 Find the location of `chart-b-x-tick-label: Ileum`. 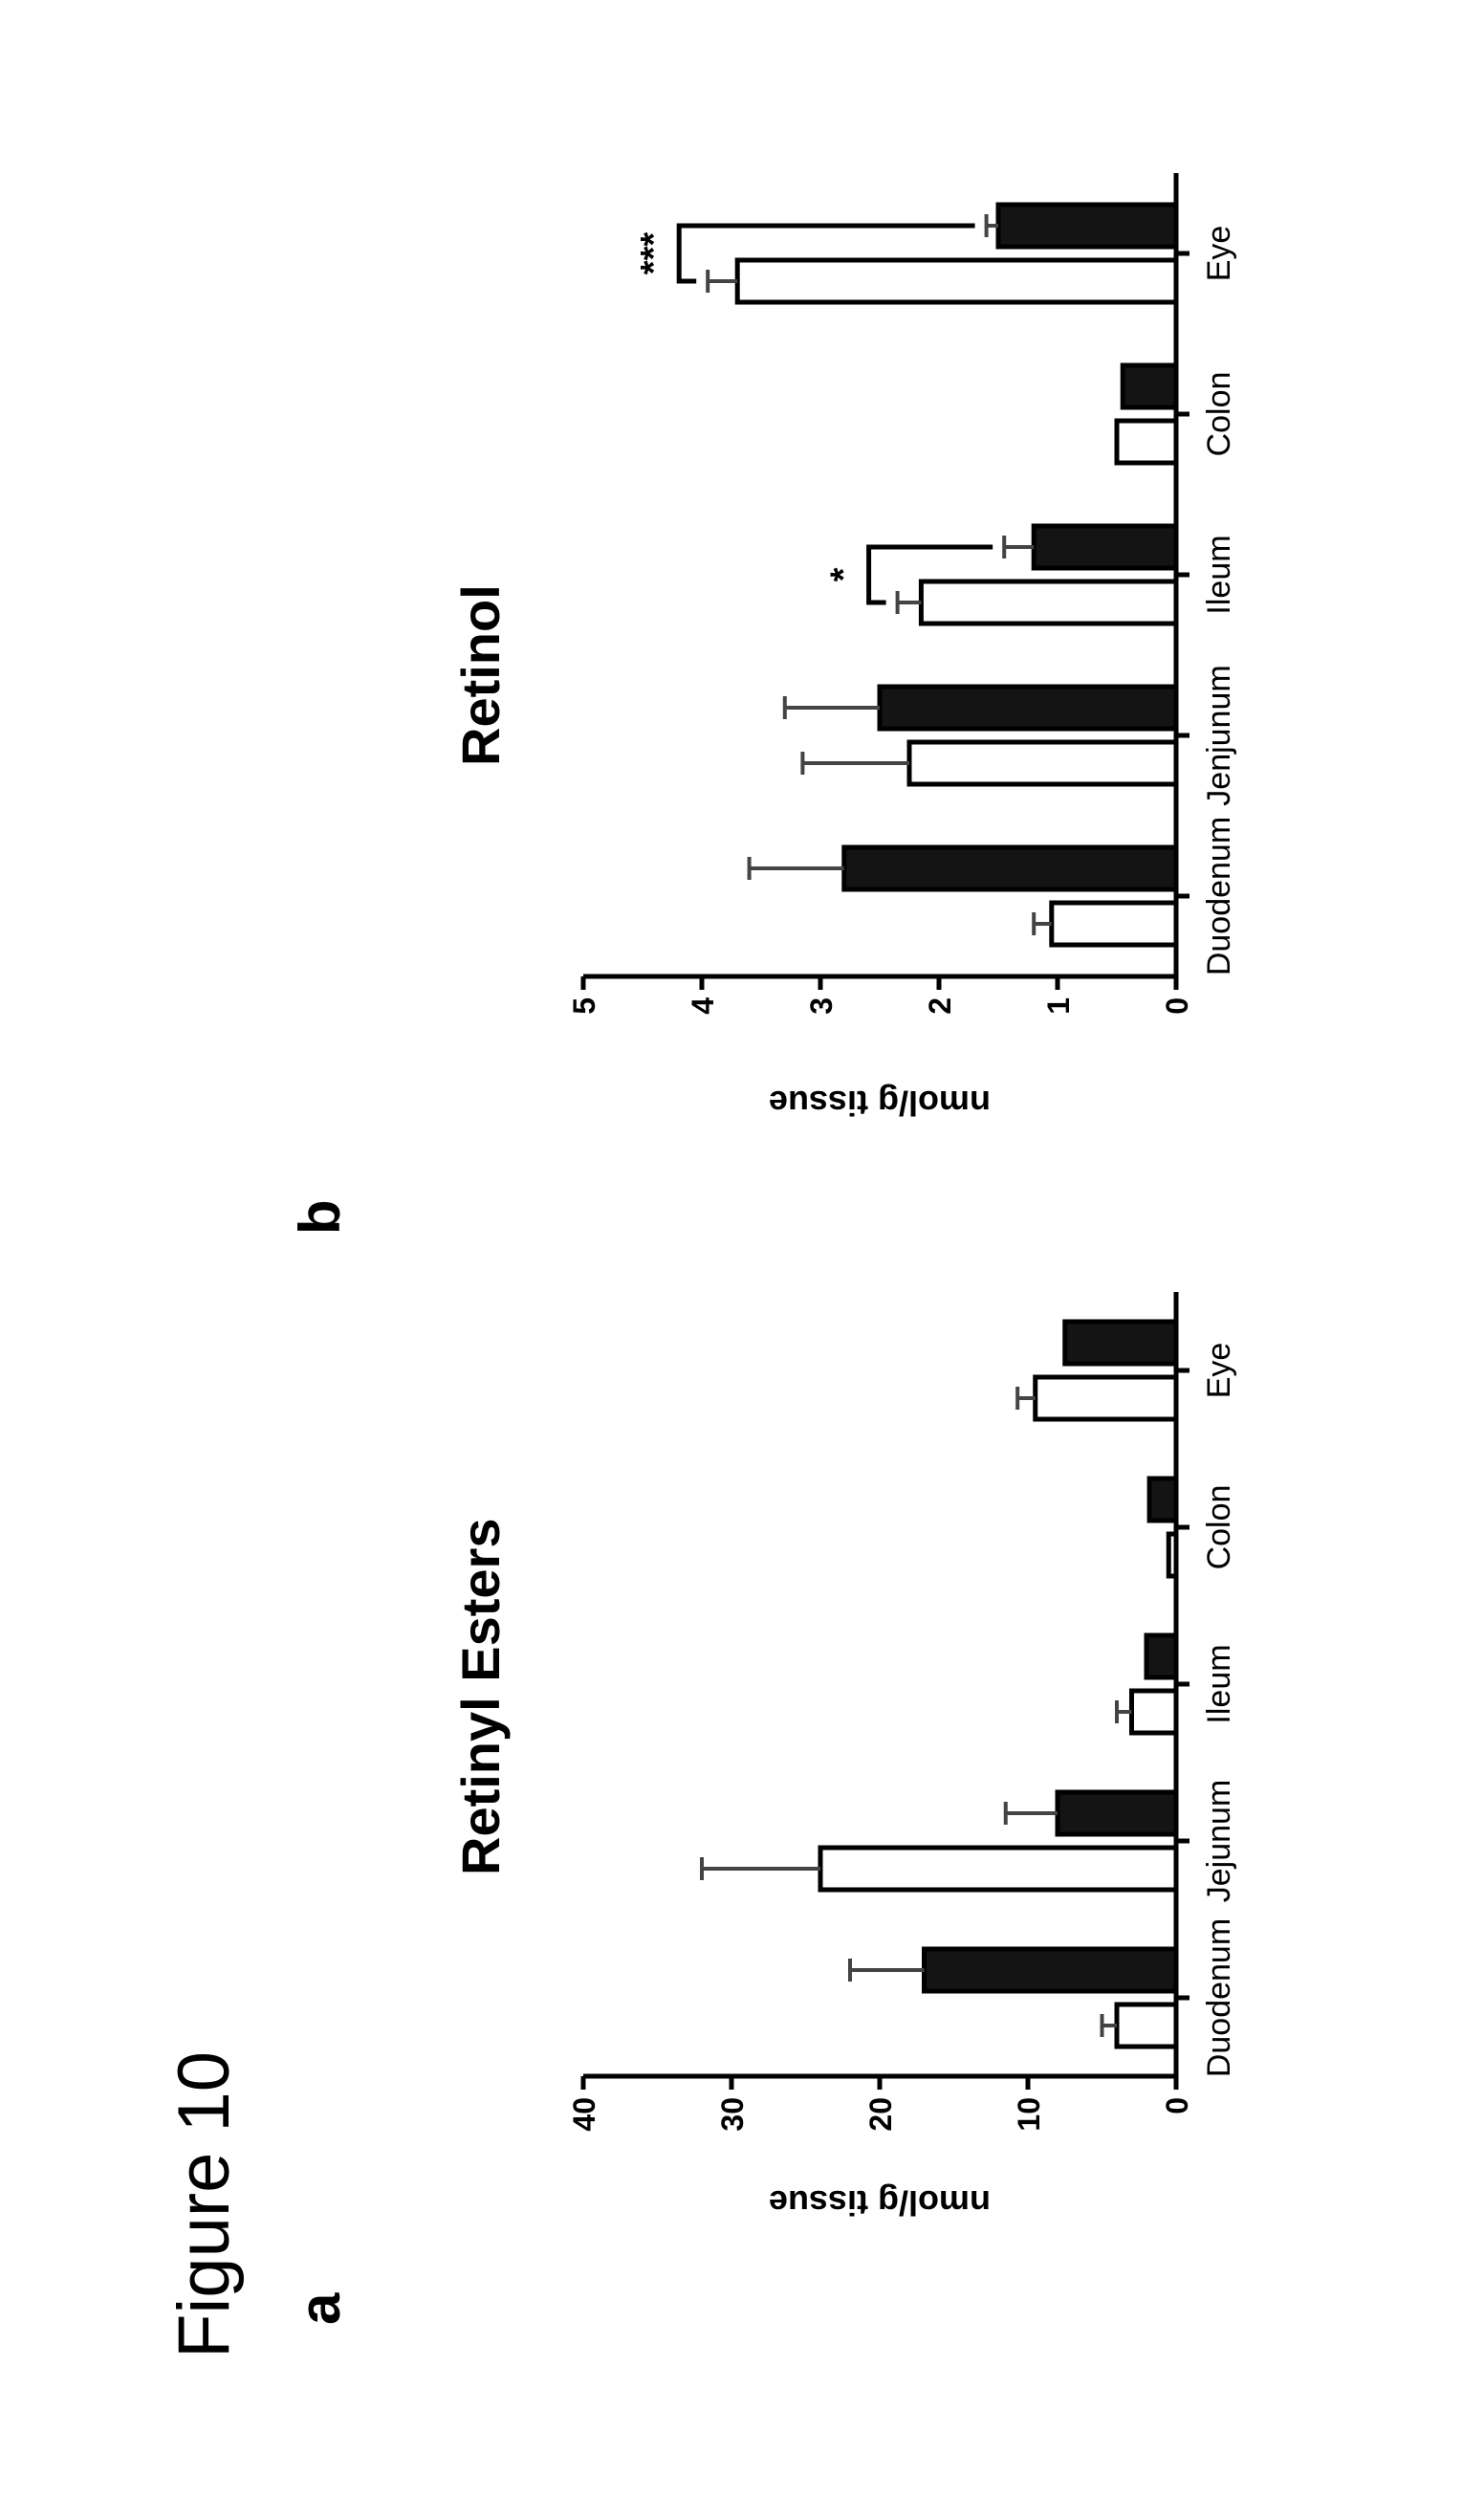

chart-b-x-tick-label: Ileum is located at coordinates (1219, 575).